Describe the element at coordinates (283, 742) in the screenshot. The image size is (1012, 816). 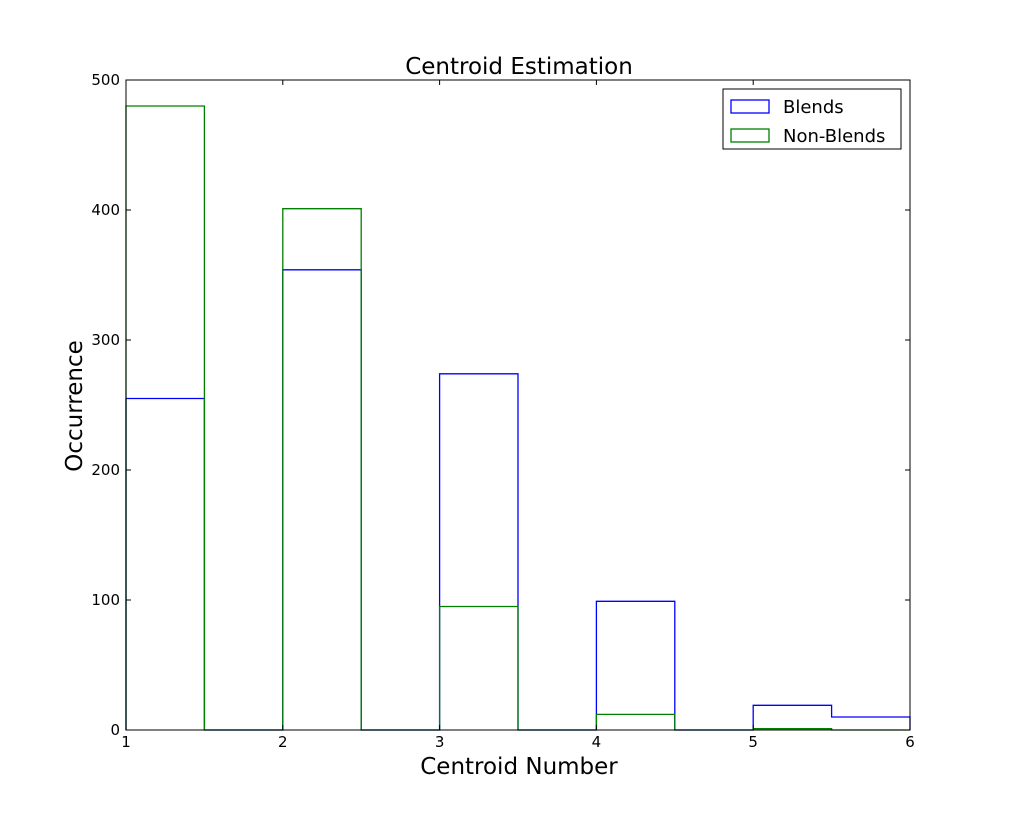
I see `x-tick-label: 2` at that location.